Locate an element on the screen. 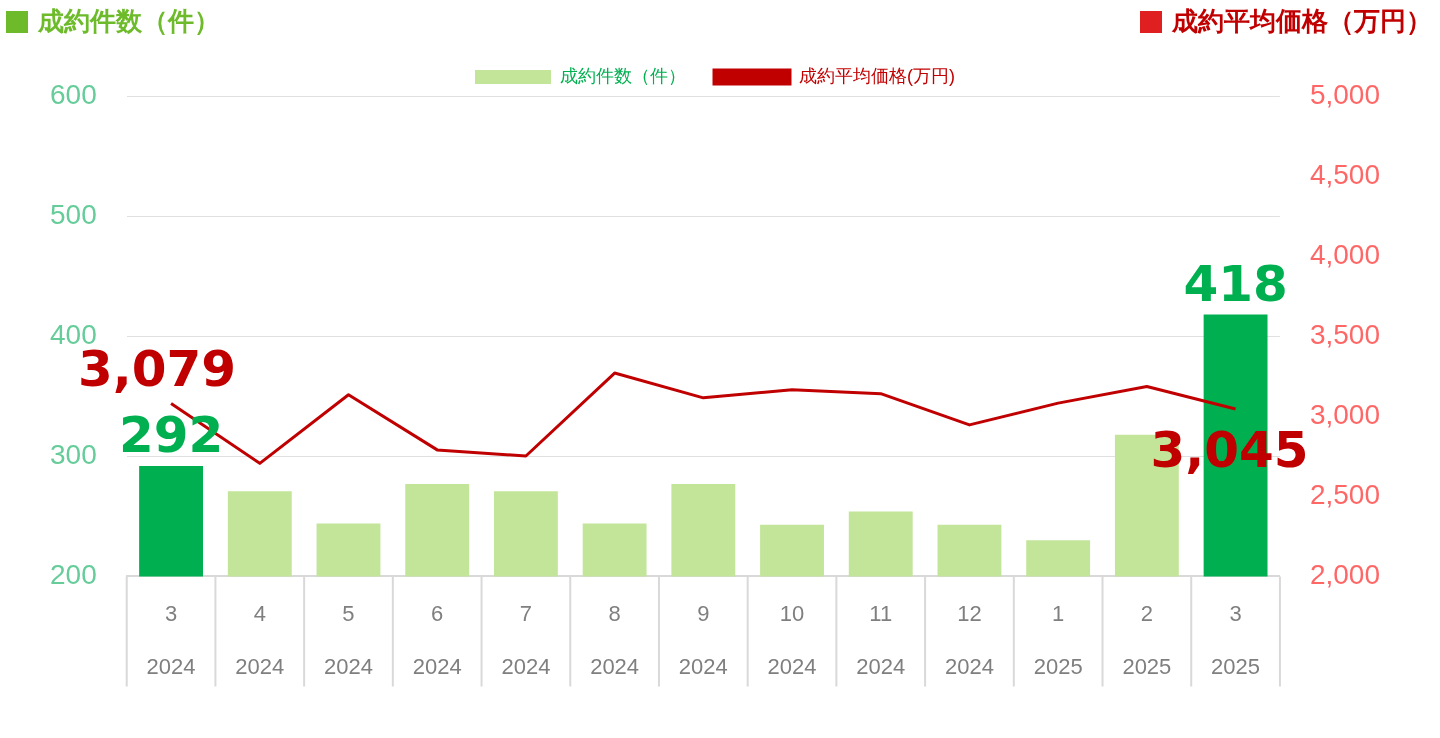 This screenshot has width=1440, height=738. category-label: 3 2025 is located at coordinates (1236, 639).